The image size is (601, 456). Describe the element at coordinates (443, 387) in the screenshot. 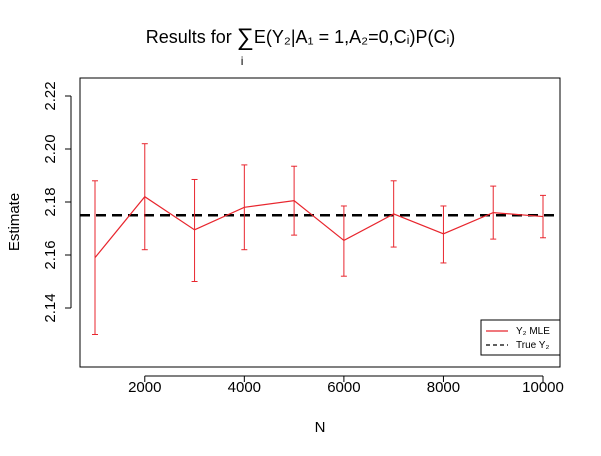

I see `x-tick-label-8000: 8000` at that location.